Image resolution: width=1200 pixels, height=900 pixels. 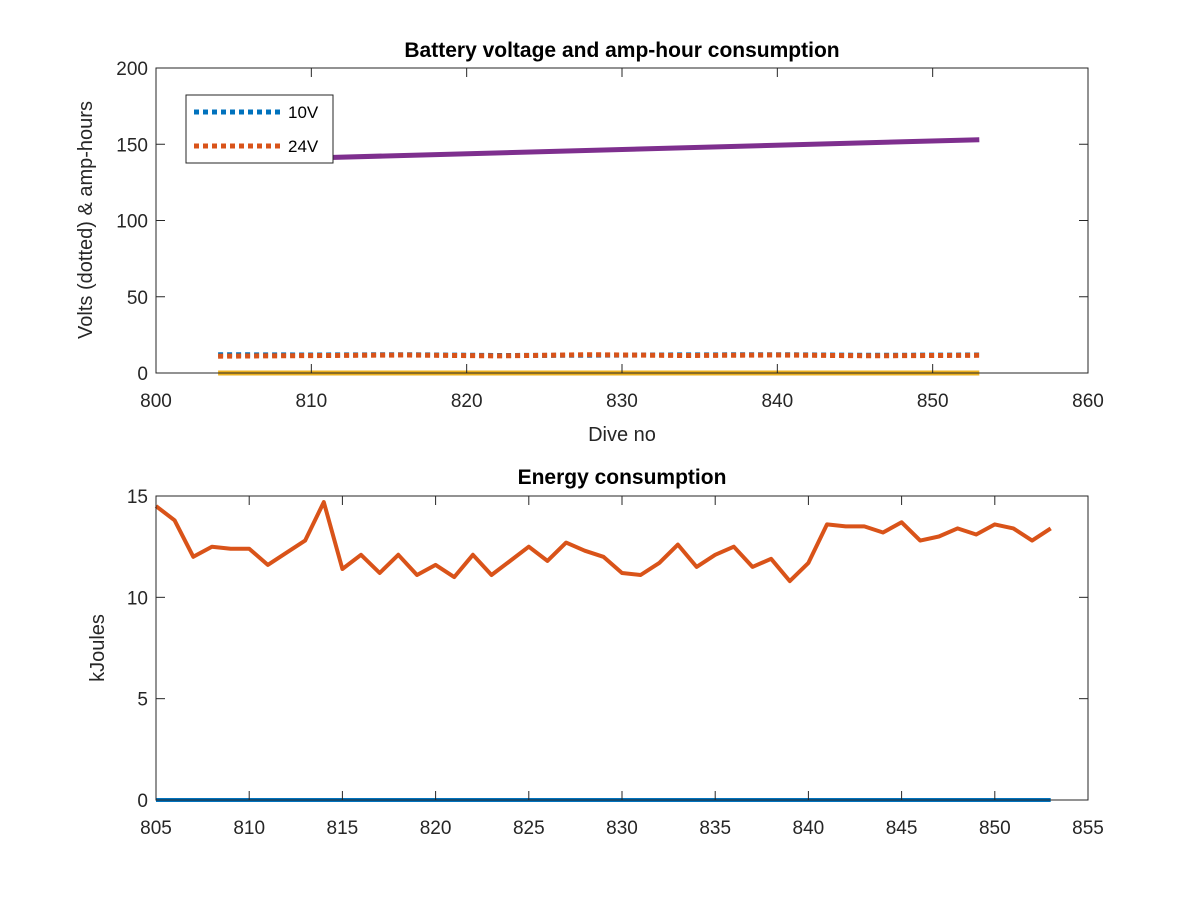 What do you see at coordinates (467, 401) in the screenshot?
I see `voltage-plot-xtick-label-820: 820` at bounding box center [467, 401].